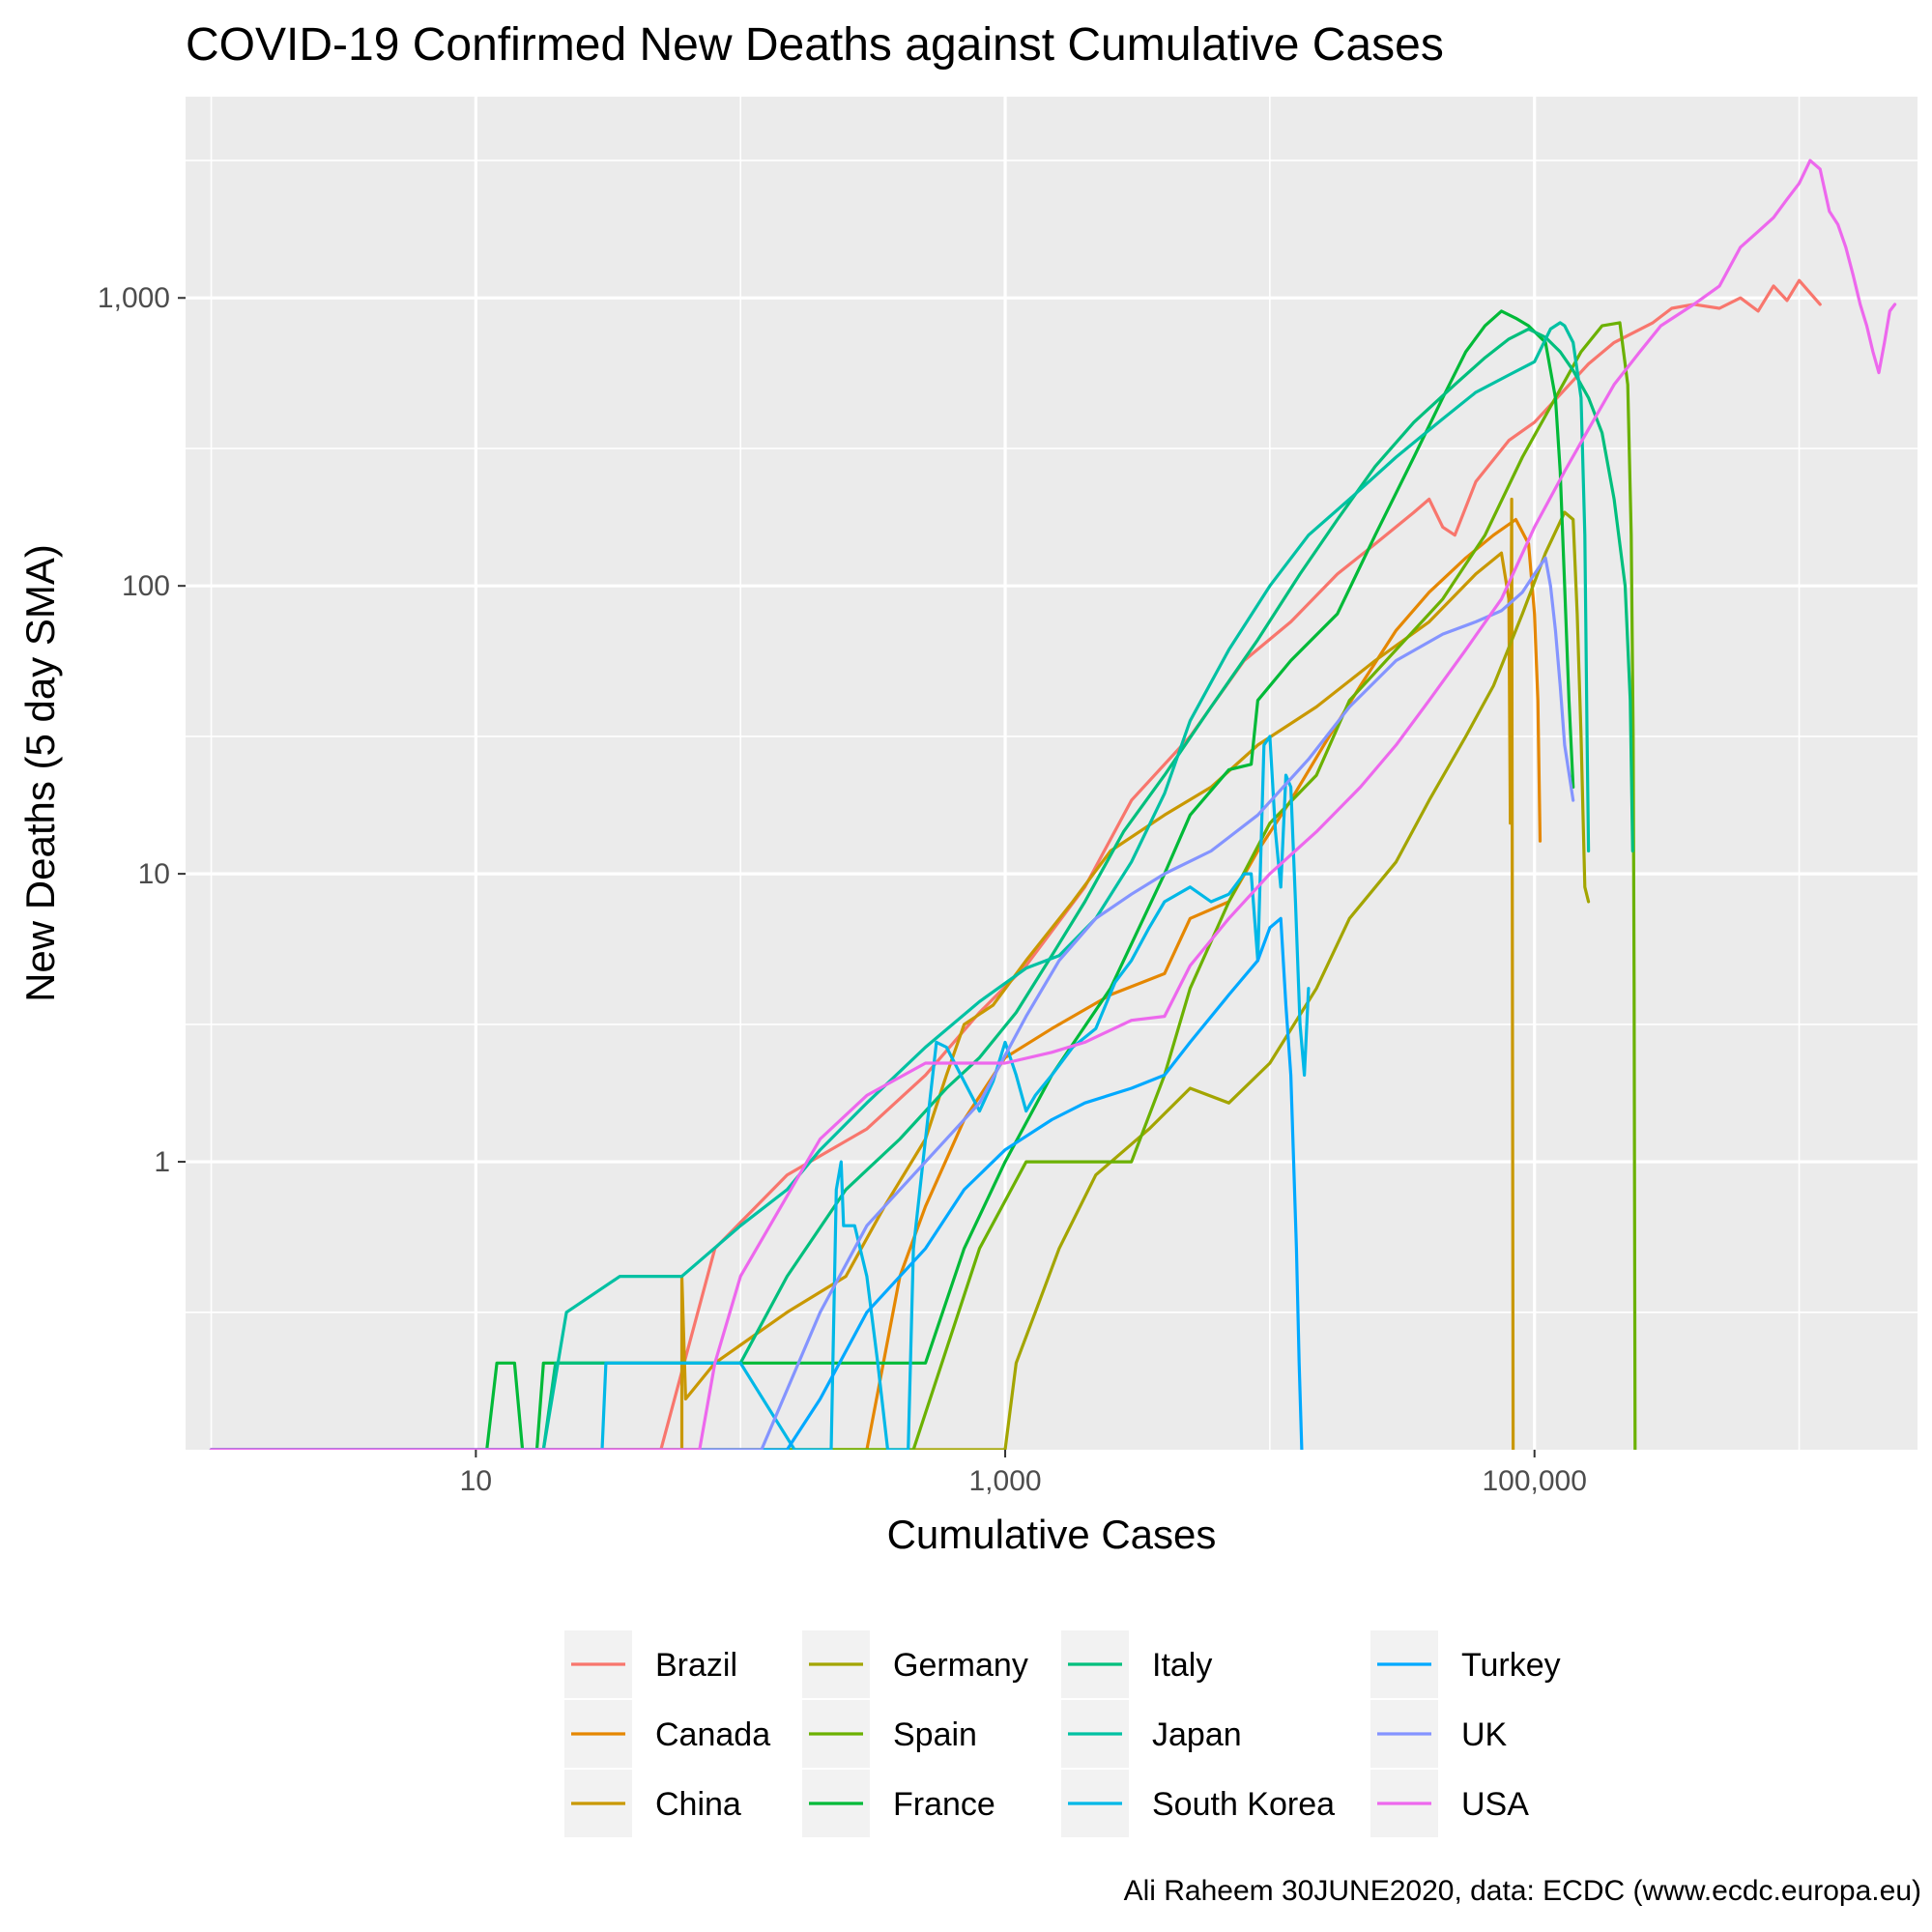 Image resolution: width=1932 pixels, height=1932 pixels. I want to click on y-tick-label: 10, so click(154, 874).